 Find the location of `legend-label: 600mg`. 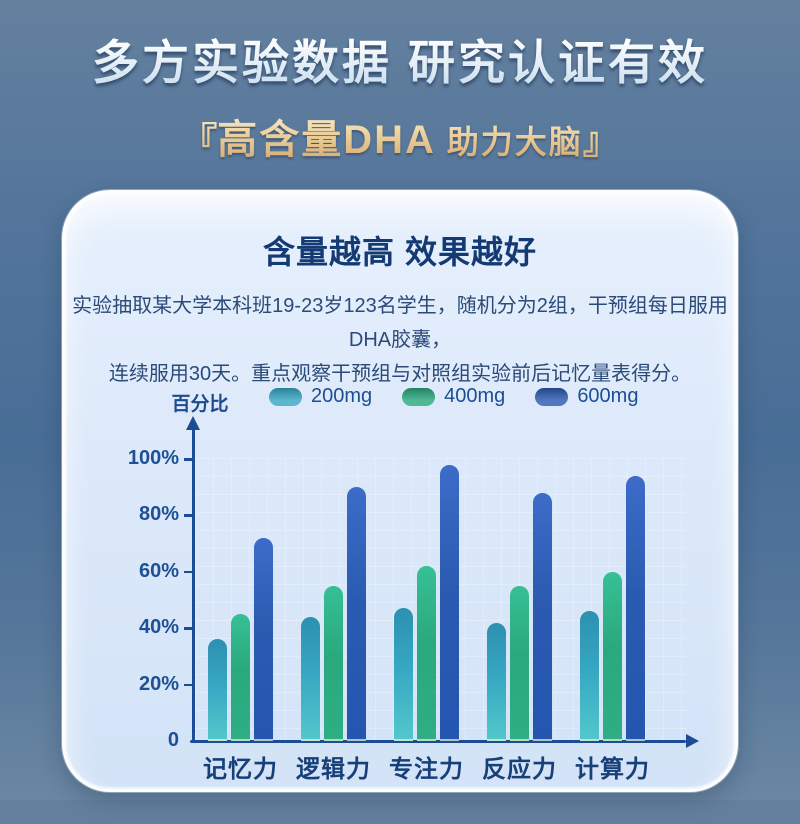

legend-label: 600mg is located at coordinates (608, 396).